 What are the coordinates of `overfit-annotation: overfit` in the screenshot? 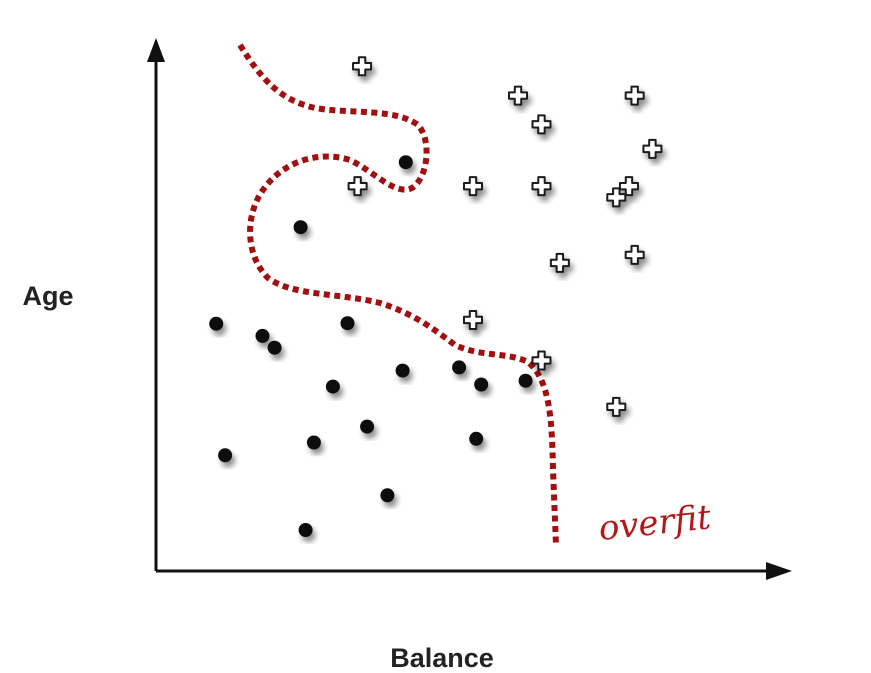 It's located at (655, 523).